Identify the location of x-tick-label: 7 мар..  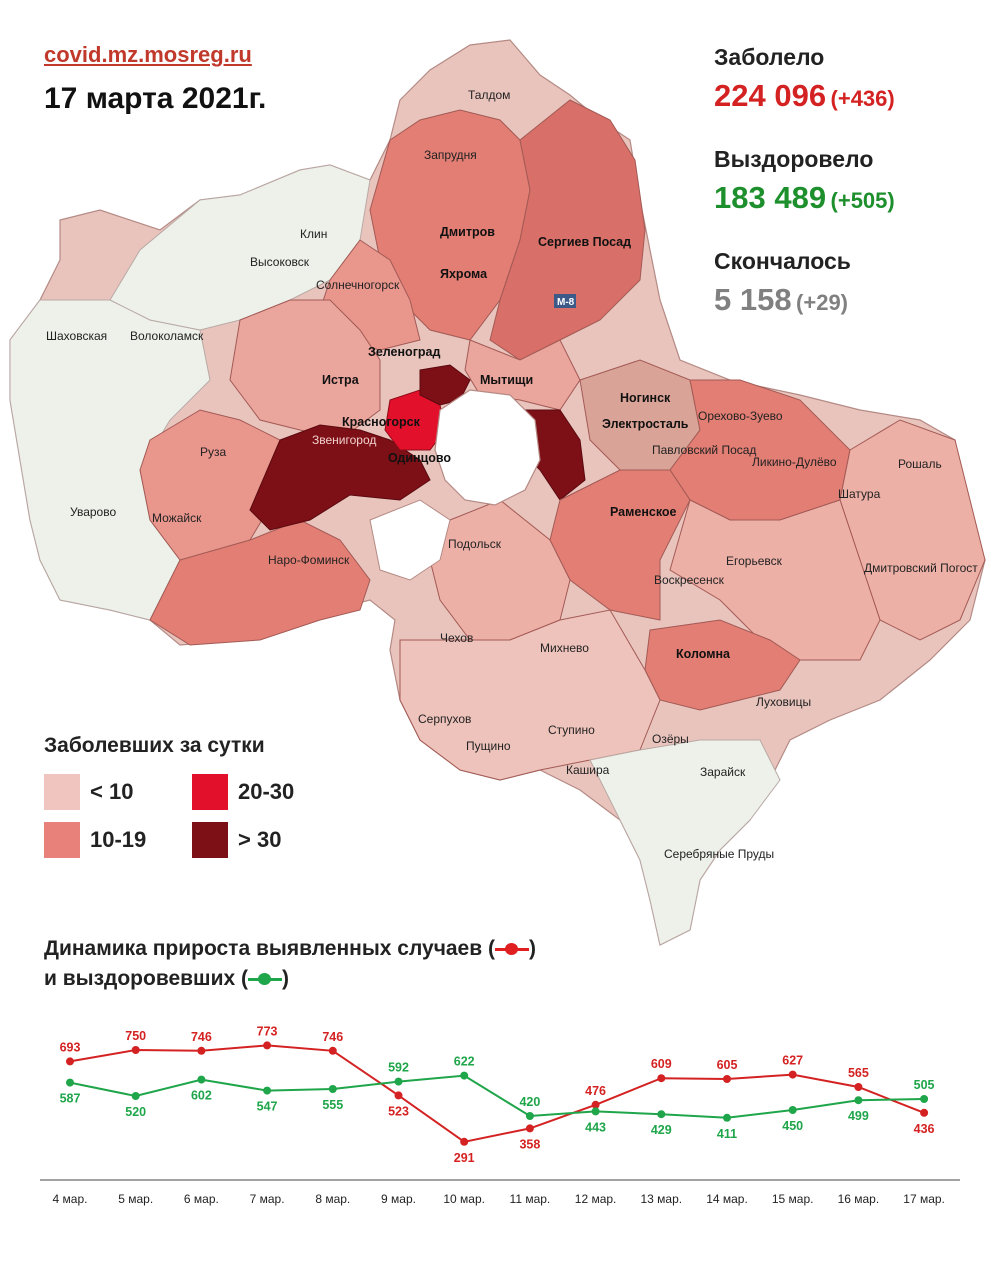
(267, 1199).